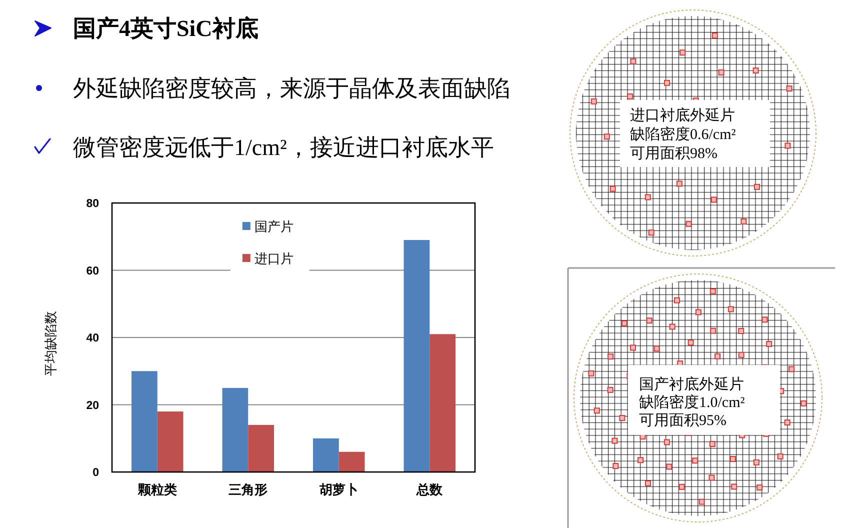  What do you see at coordinates (274, 226) in the screenshot?
I see `legend-label: 国产片` at bounding box center [274, 226].